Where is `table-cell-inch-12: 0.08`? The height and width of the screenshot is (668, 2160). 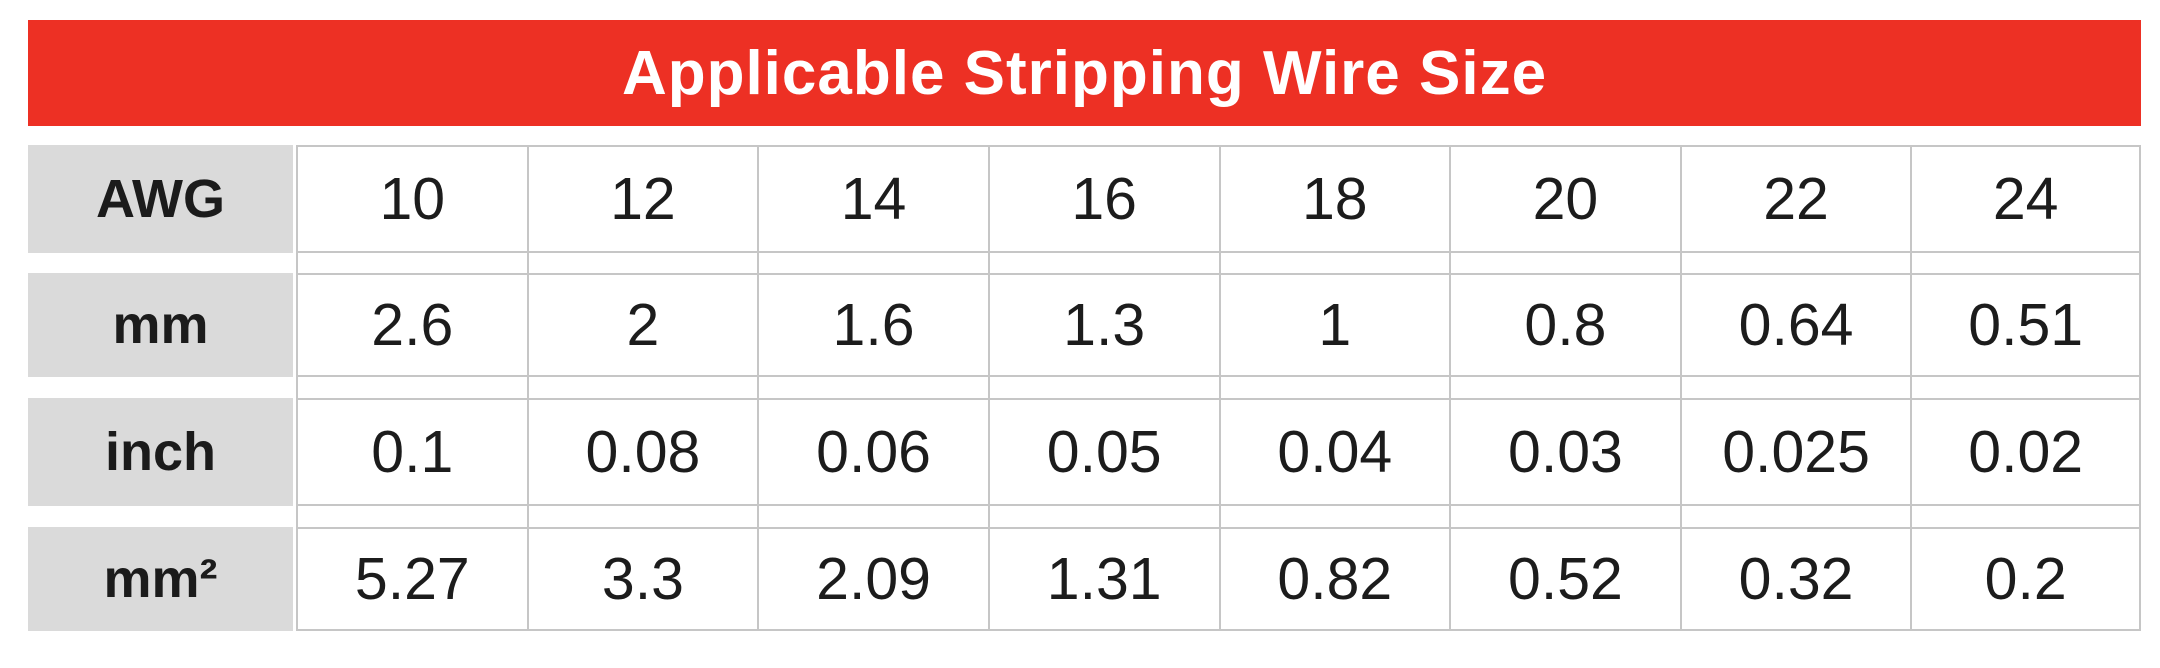 table-cell-inch-12: 0.08 is located at coordinates (642, 452).